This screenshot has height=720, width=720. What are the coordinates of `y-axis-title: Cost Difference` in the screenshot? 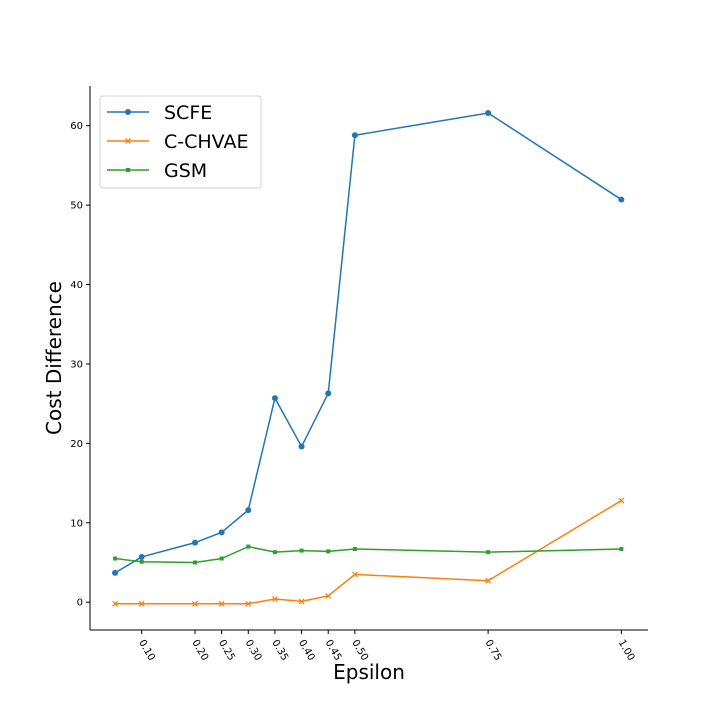 It's located at (54, 358).